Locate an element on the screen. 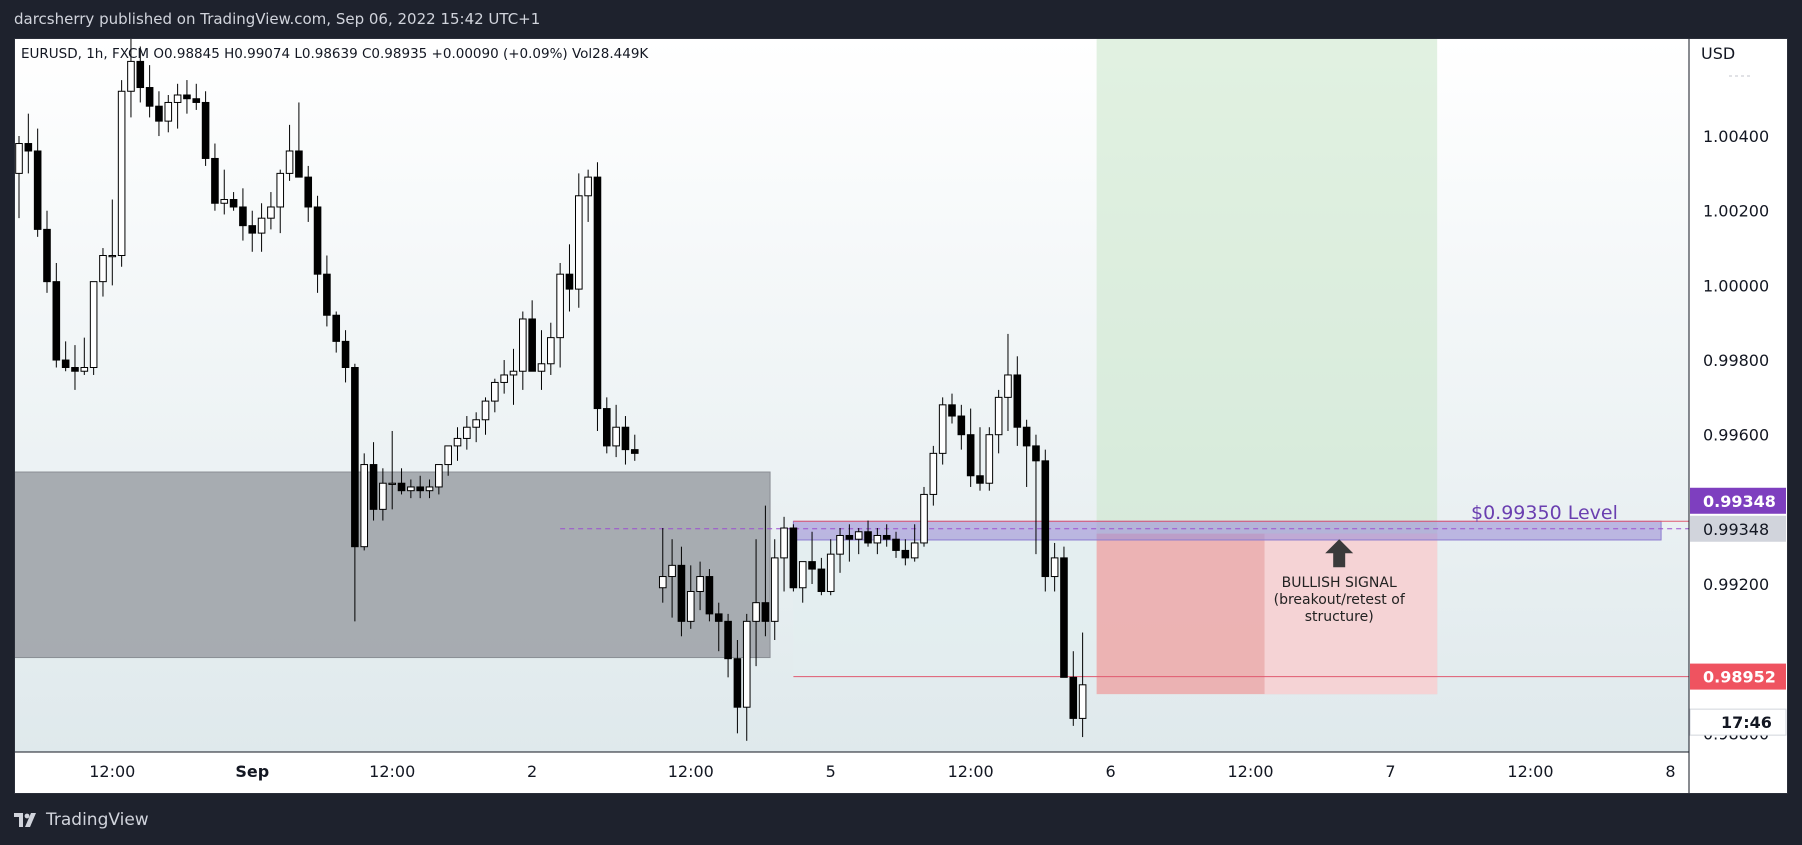 The image size is (1802, 845). price-label-white is located at coordinates (1738, 722).